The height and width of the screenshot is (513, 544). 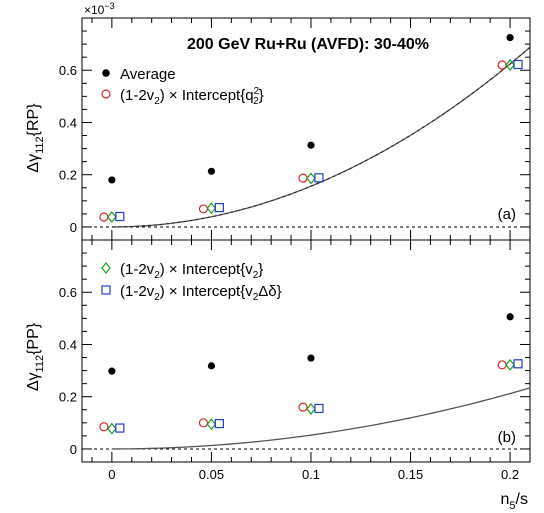 I want to click on legend-marker-v2, so click(x=106, y=268).